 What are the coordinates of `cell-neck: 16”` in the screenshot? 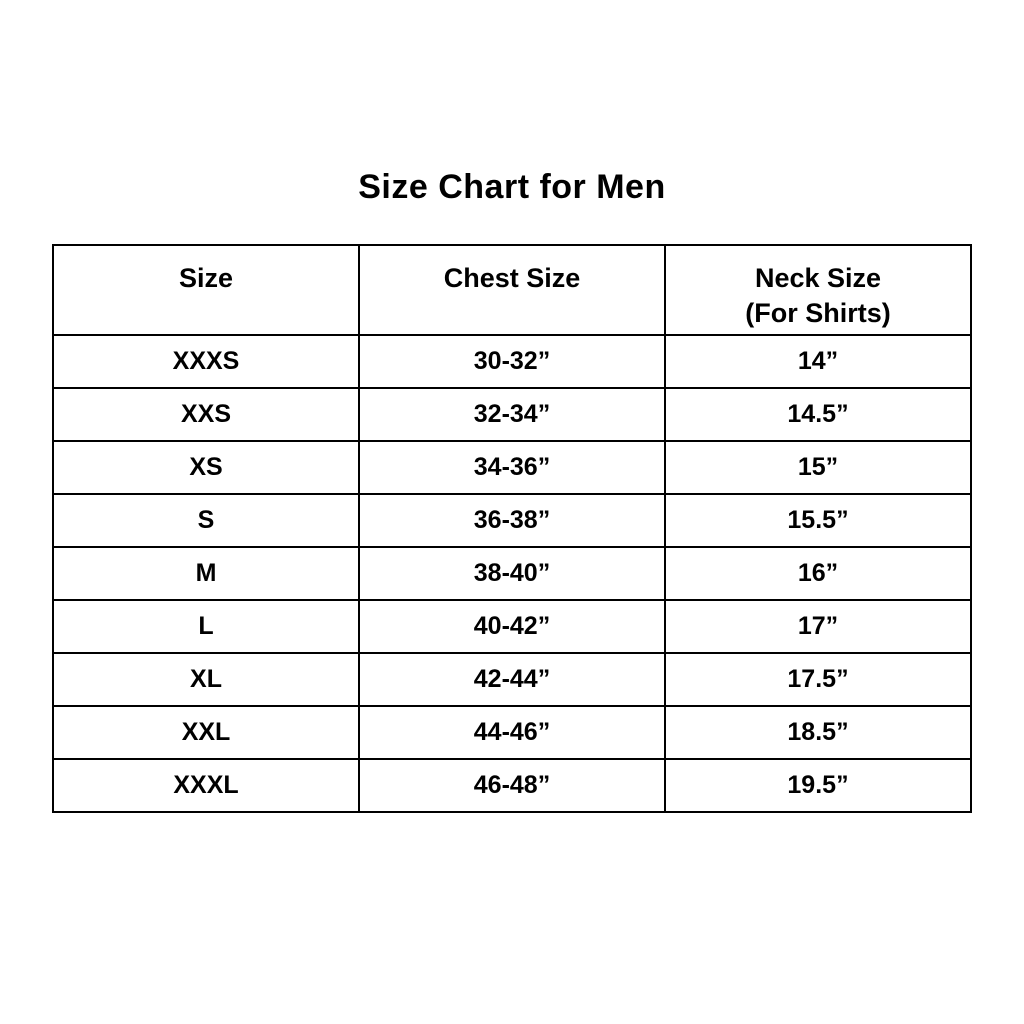 It's located at (818, 573).